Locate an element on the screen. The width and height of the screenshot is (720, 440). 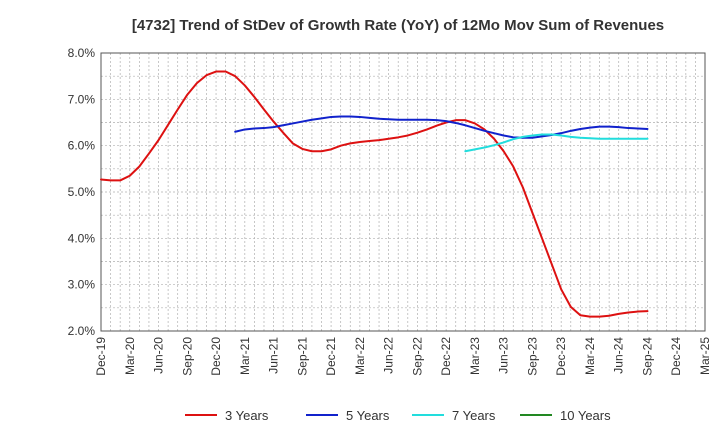
legend-item: 10 Years is located at coordinates (565, 415).